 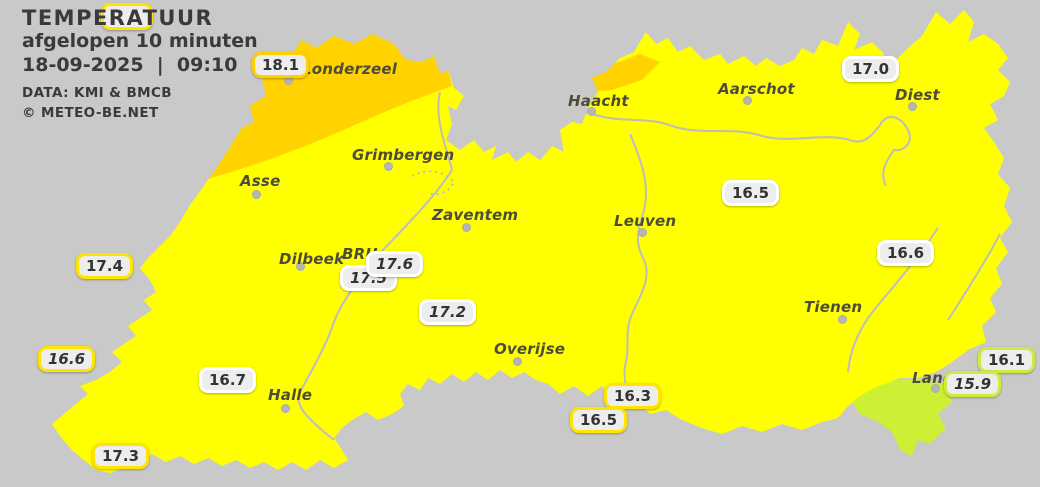 I want to click on temp-badge-landen: 15.9, so click(x=973, y=384).